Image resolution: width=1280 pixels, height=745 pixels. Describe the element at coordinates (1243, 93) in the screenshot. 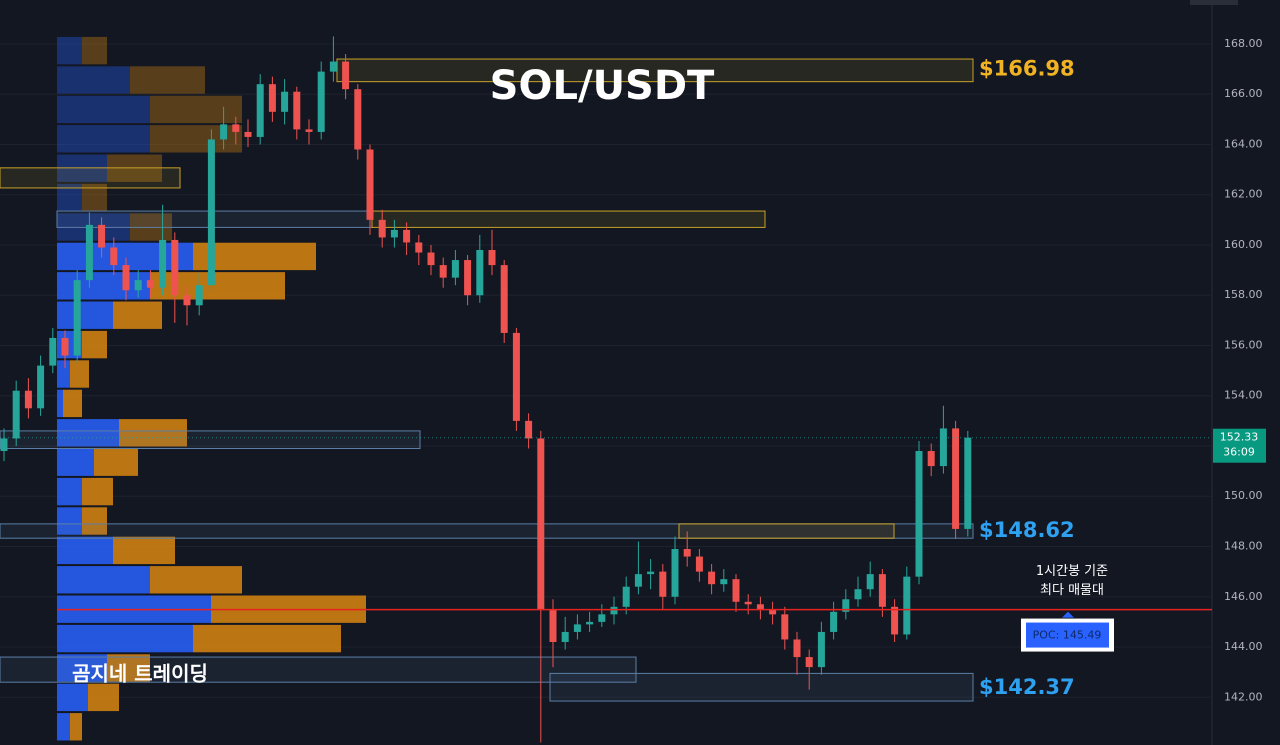

I see `y-tick-label: 166.00` at that location.